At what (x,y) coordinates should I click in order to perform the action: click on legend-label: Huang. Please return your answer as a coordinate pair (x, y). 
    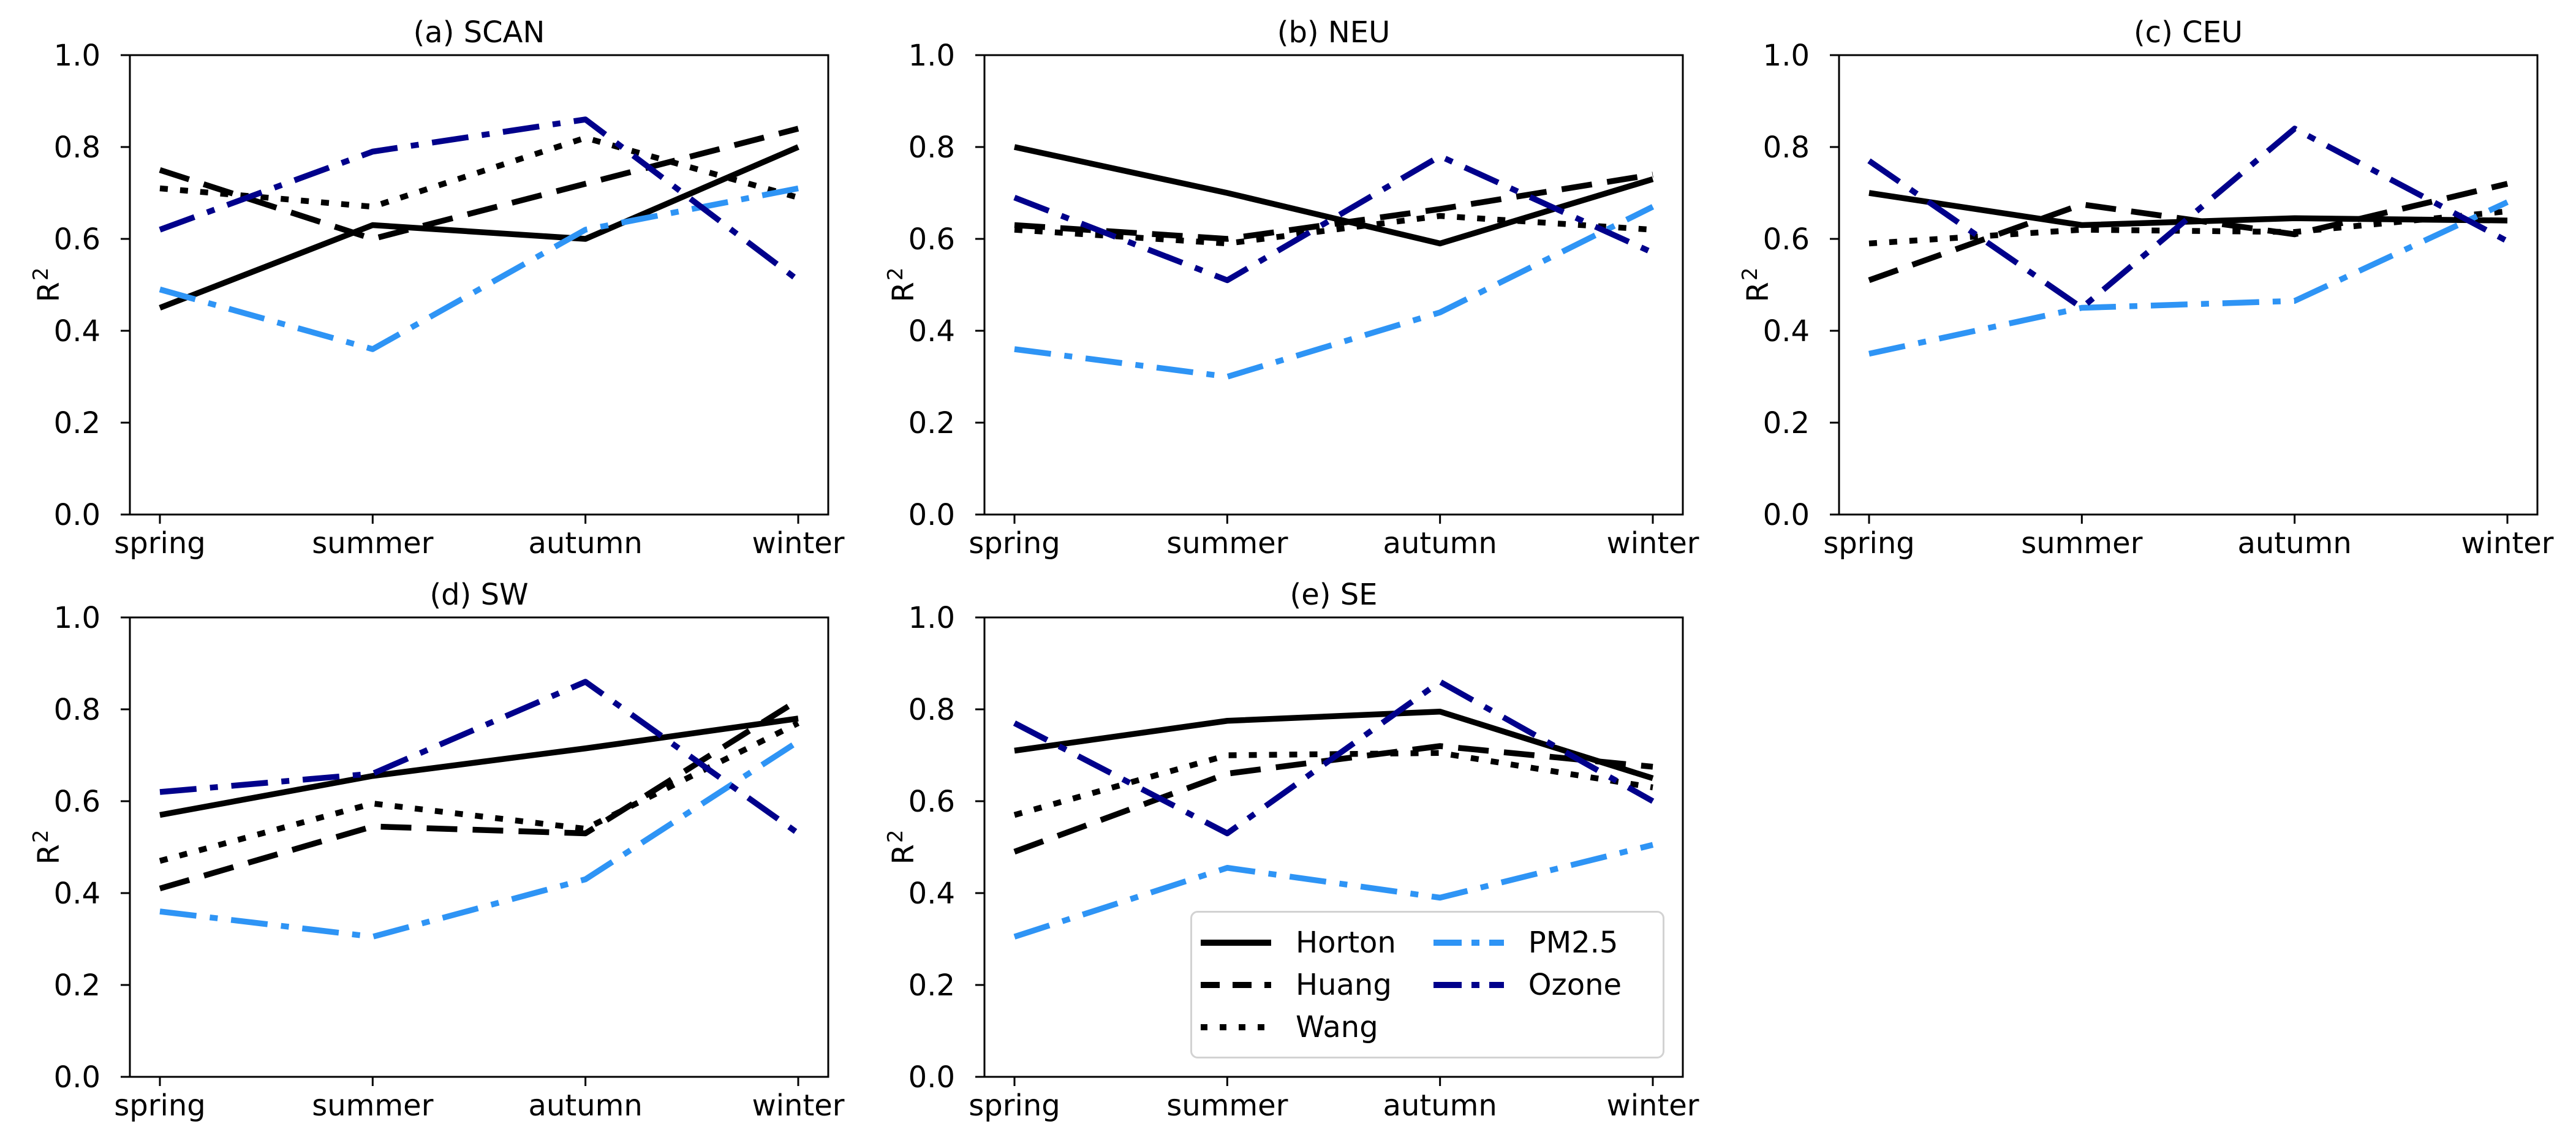
    Looking at the image, I should click on (1344, 985).